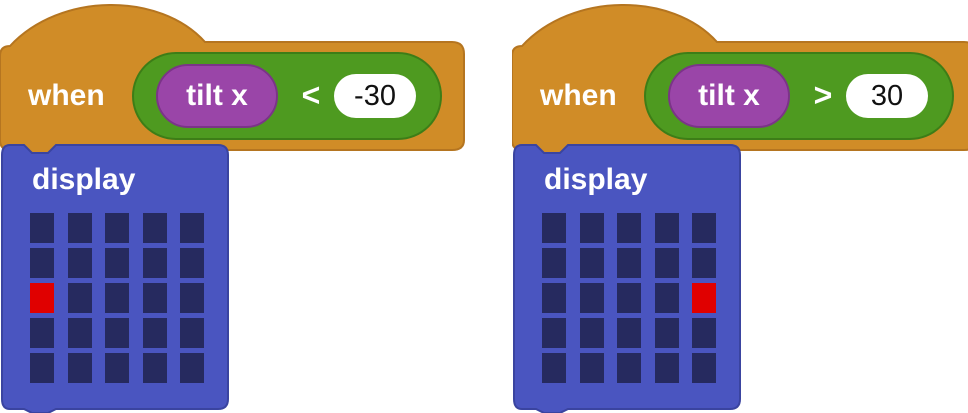  Describe the element at coordinates (823, 95) in the screenshot. I see `operator-label: >` at that location.